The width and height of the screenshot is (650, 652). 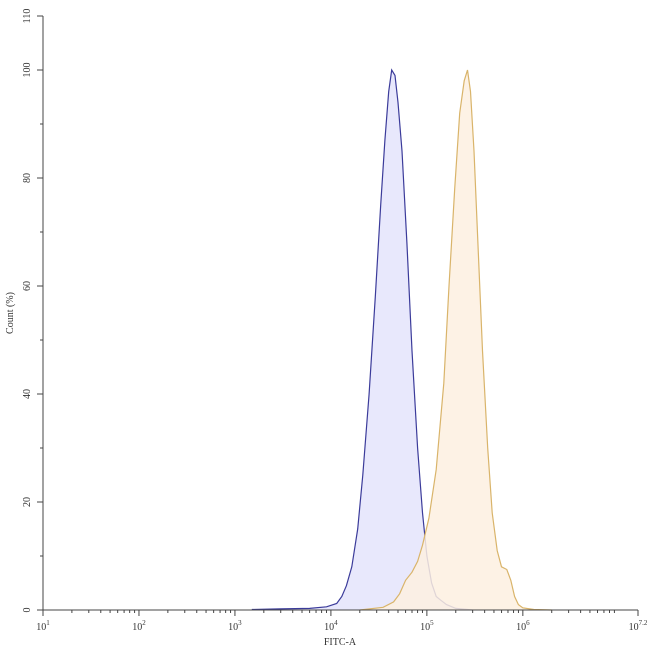 I want to click on x-tick-label: 10¹, so click(x=43, y=626).